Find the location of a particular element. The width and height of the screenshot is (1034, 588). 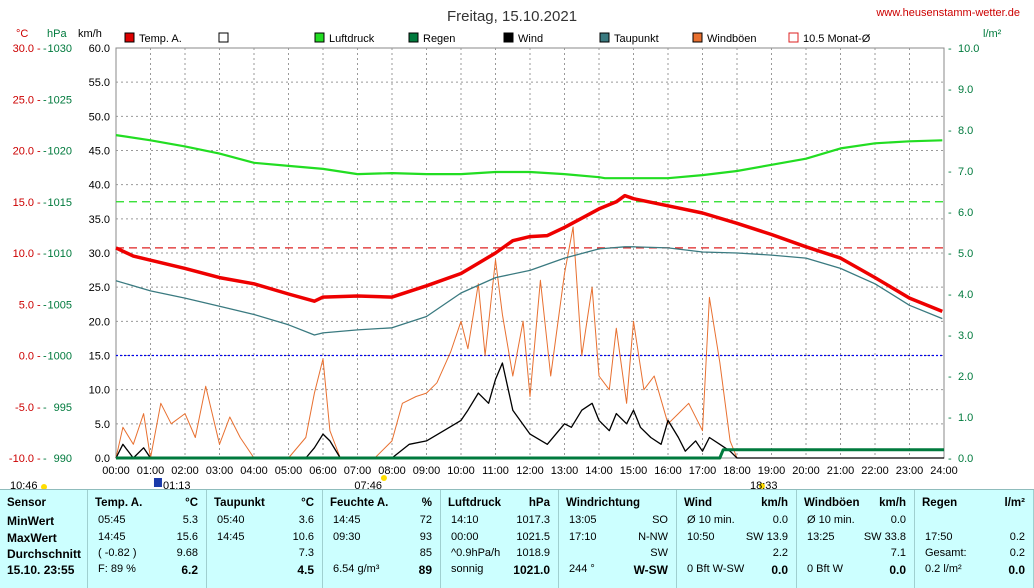

pressure-tick-label: 990 is located at coordinates (63, 459).